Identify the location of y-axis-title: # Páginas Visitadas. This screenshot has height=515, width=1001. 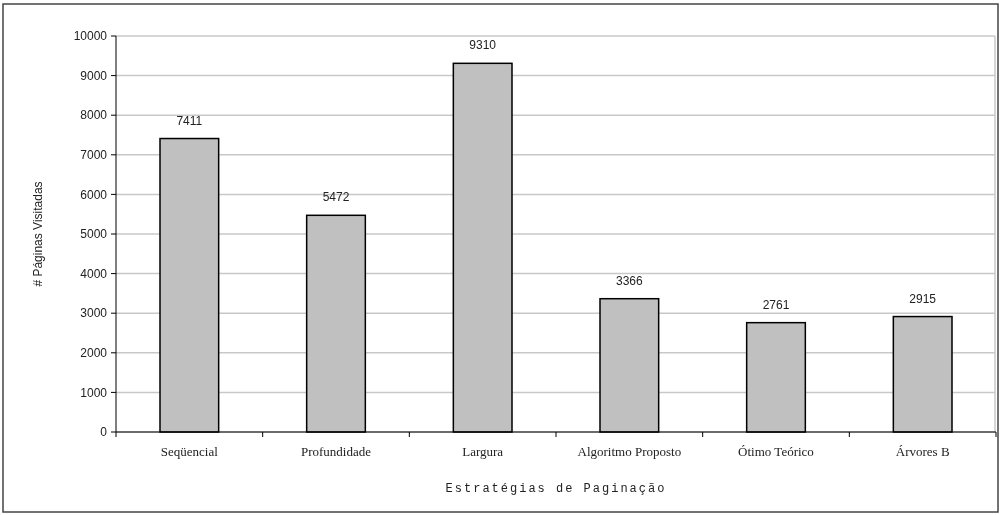
(38, 234).